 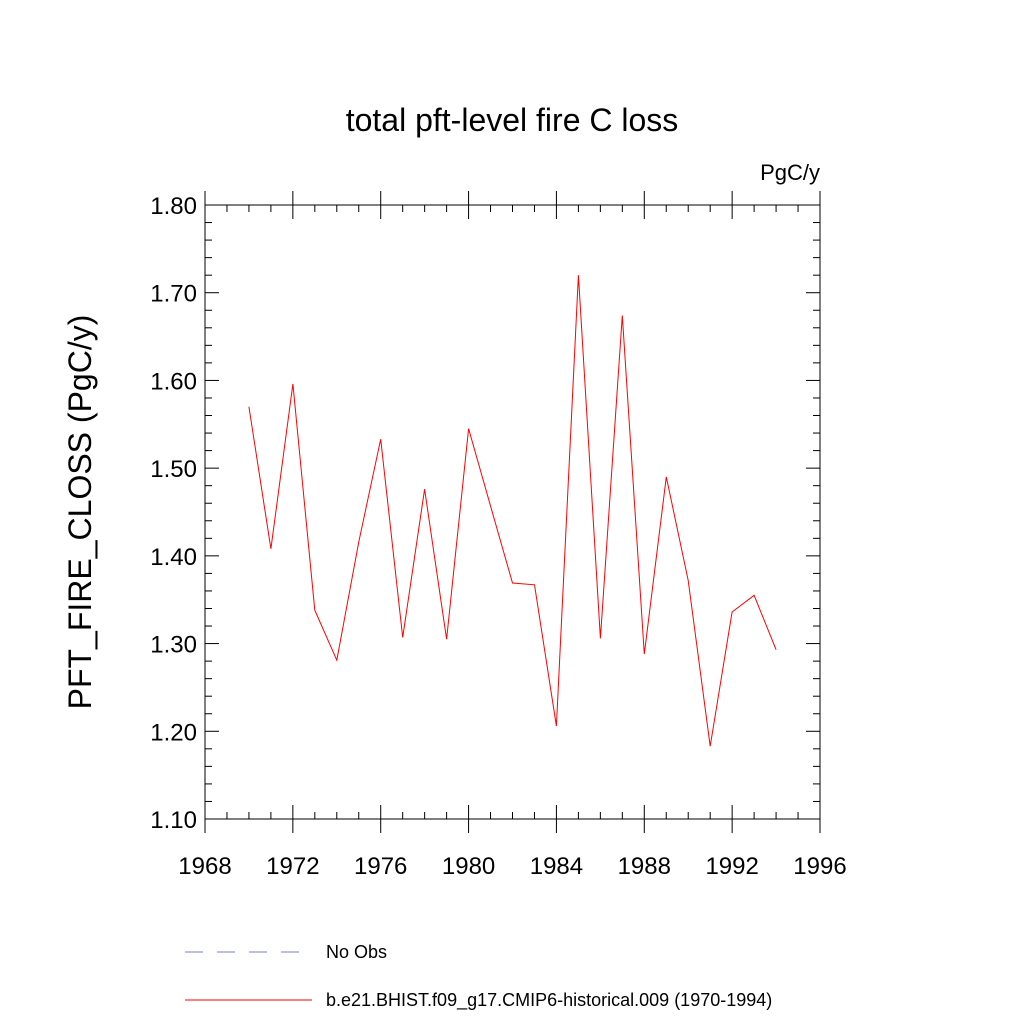 I want to click on x-tick-label: 1972, so click(x=292, y=866).